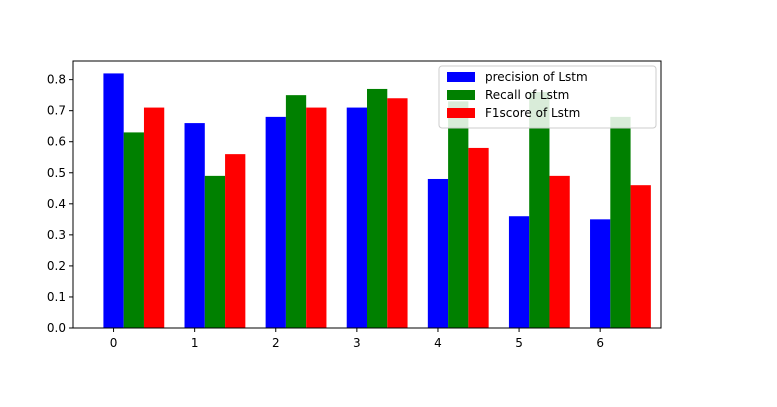  What do you see at coordinates (438, 343) in the screenshot?
I see `x-tick-label: 4` at bounding box center [438, 343].